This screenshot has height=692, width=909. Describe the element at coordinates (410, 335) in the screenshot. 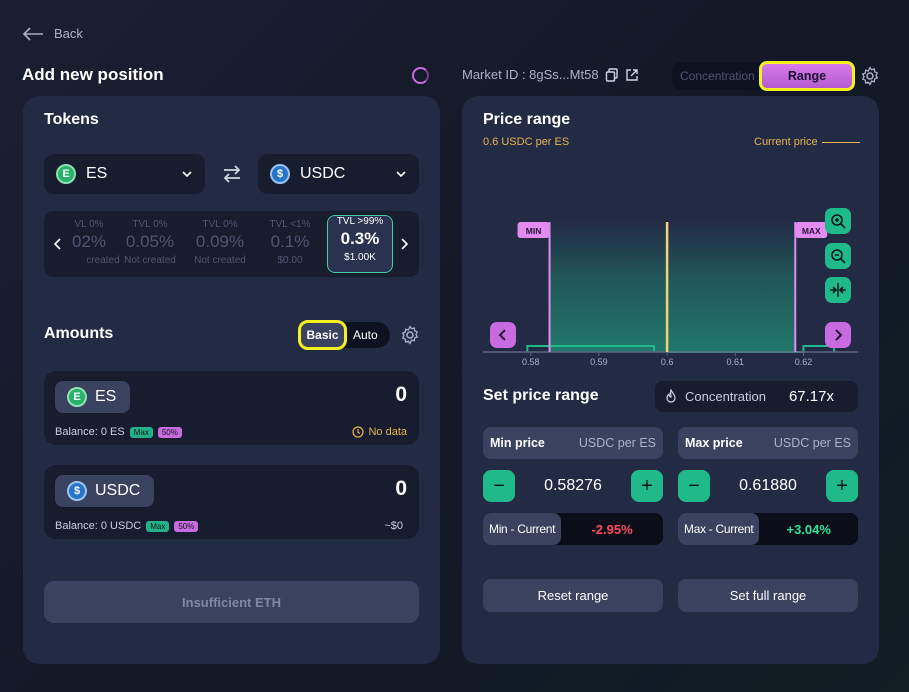

I see `gear-icon` at that location.